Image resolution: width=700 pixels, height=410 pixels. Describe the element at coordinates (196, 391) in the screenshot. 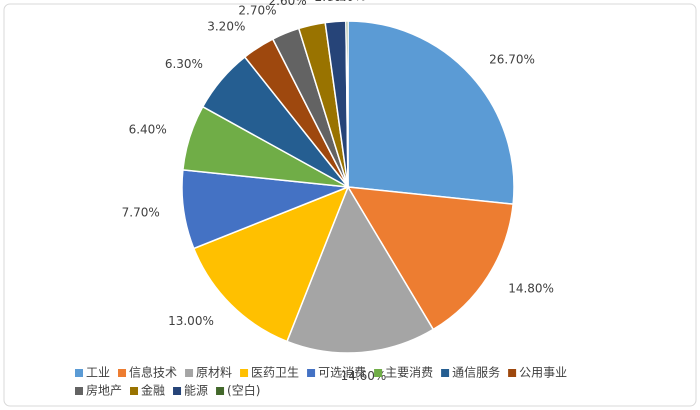

I see `legend-label: 能源` at that location.